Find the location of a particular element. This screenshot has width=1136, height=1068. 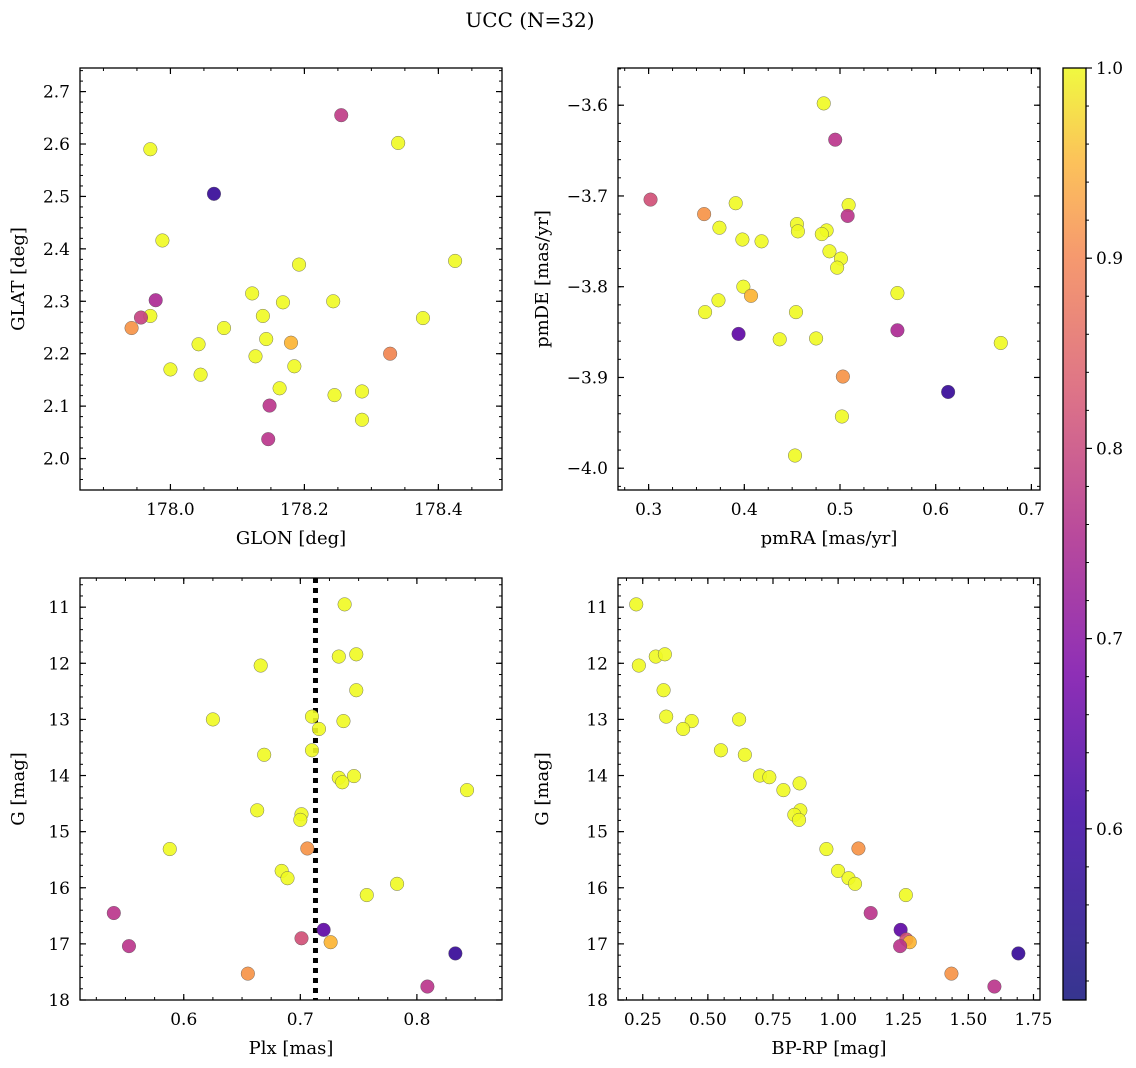

y-tick-label: 2.6 is located at coordinates (56, 145).